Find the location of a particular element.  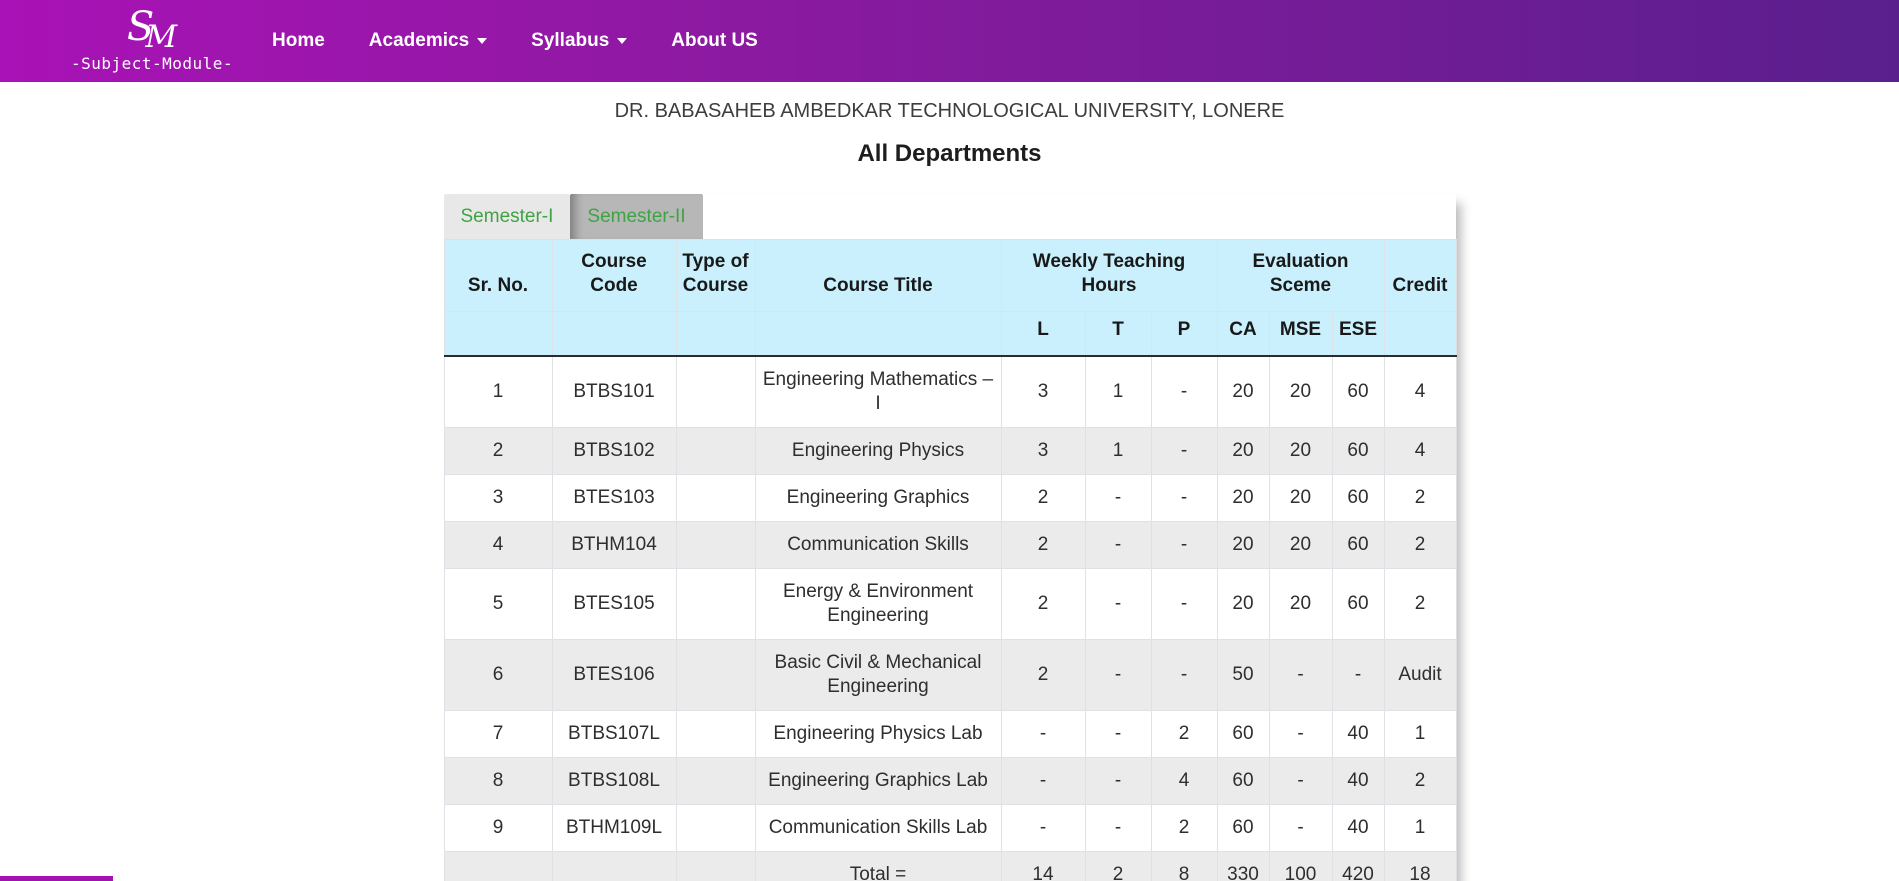

cell-course-code: BTHM104 is located at coordinates (614, 545).